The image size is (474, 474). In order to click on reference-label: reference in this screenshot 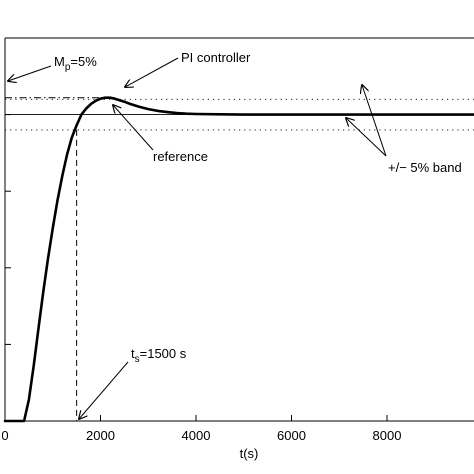, I will do `click(180, 156)`.